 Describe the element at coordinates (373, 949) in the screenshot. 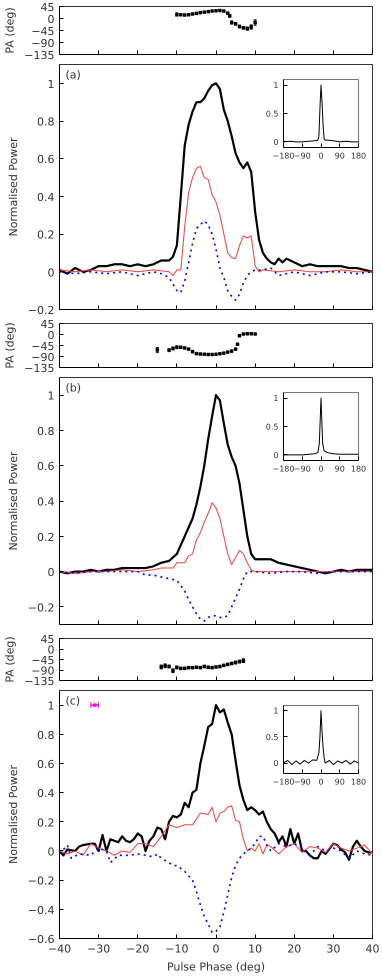

I see `x-tick-label: 40` at that location.